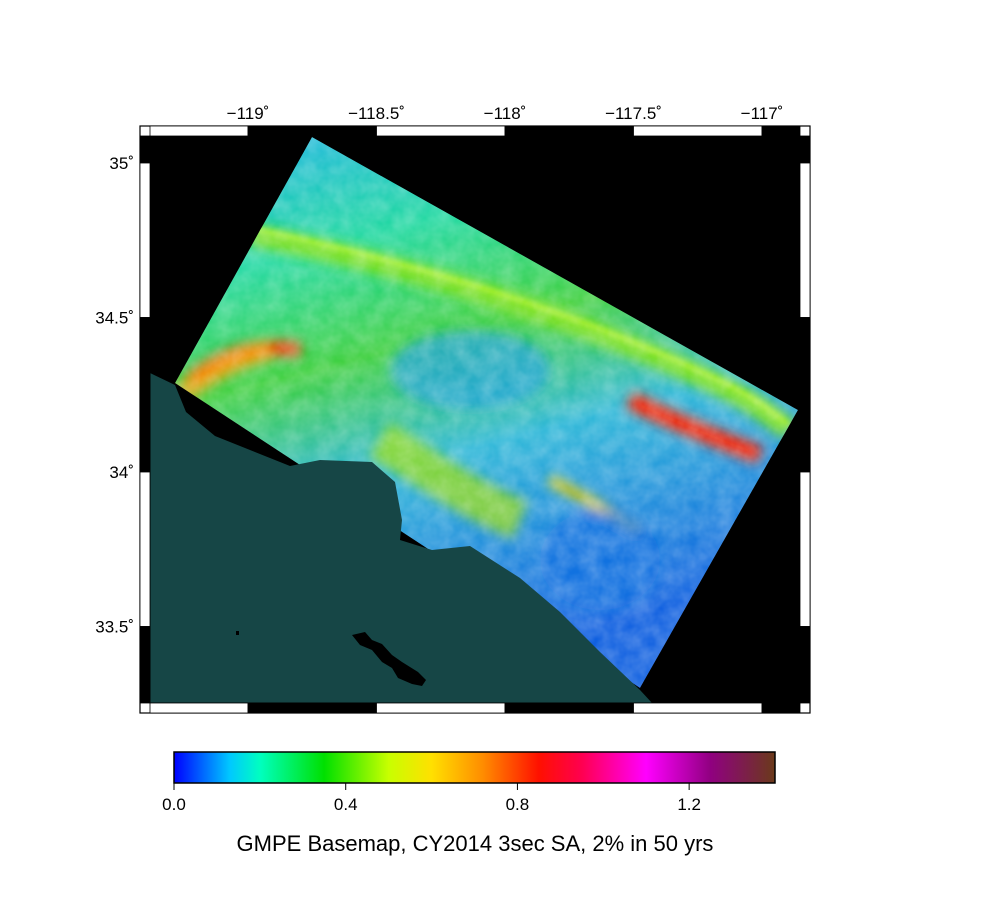  I want to click on catalina-island, so click(389, 659).